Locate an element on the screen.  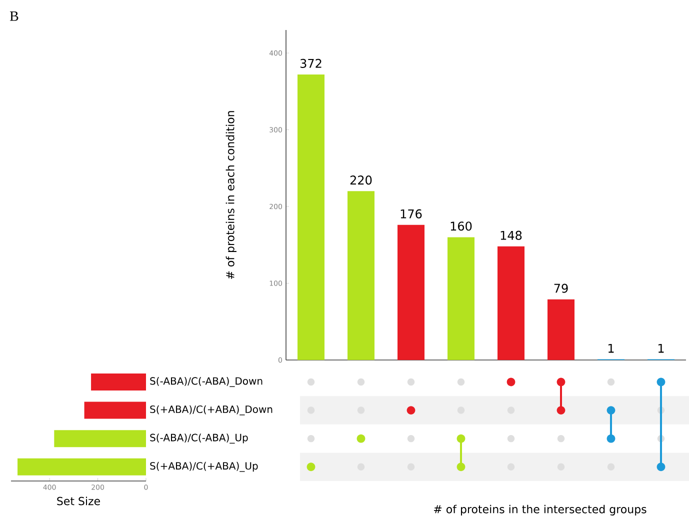
data-label: 79 is located at coordinates (561, 288).